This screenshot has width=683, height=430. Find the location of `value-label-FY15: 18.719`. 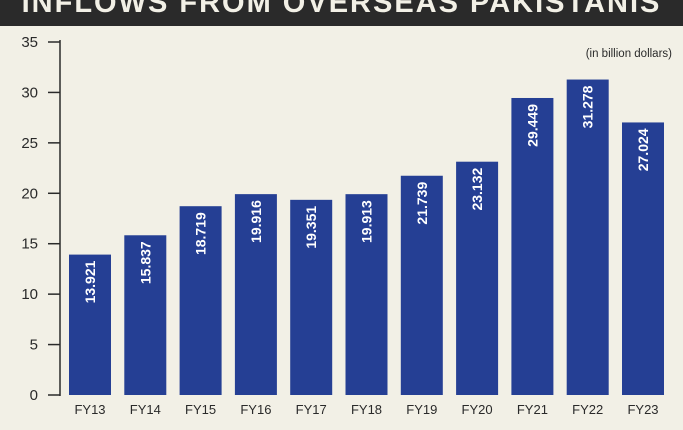

value-label-FY15: 18.719 is located at coordinates (201, 233).